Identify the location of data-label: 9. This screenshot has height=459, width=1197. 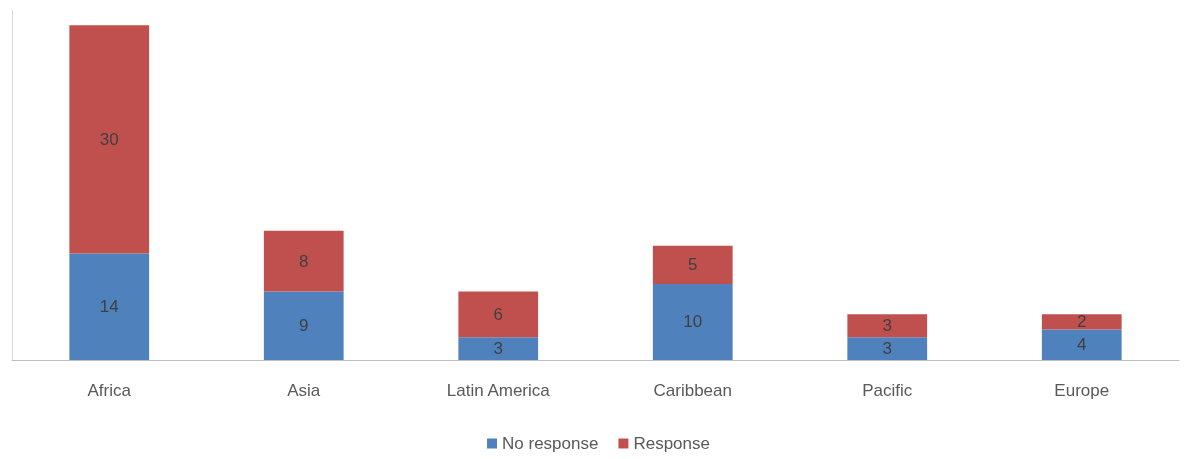
(304, 326).